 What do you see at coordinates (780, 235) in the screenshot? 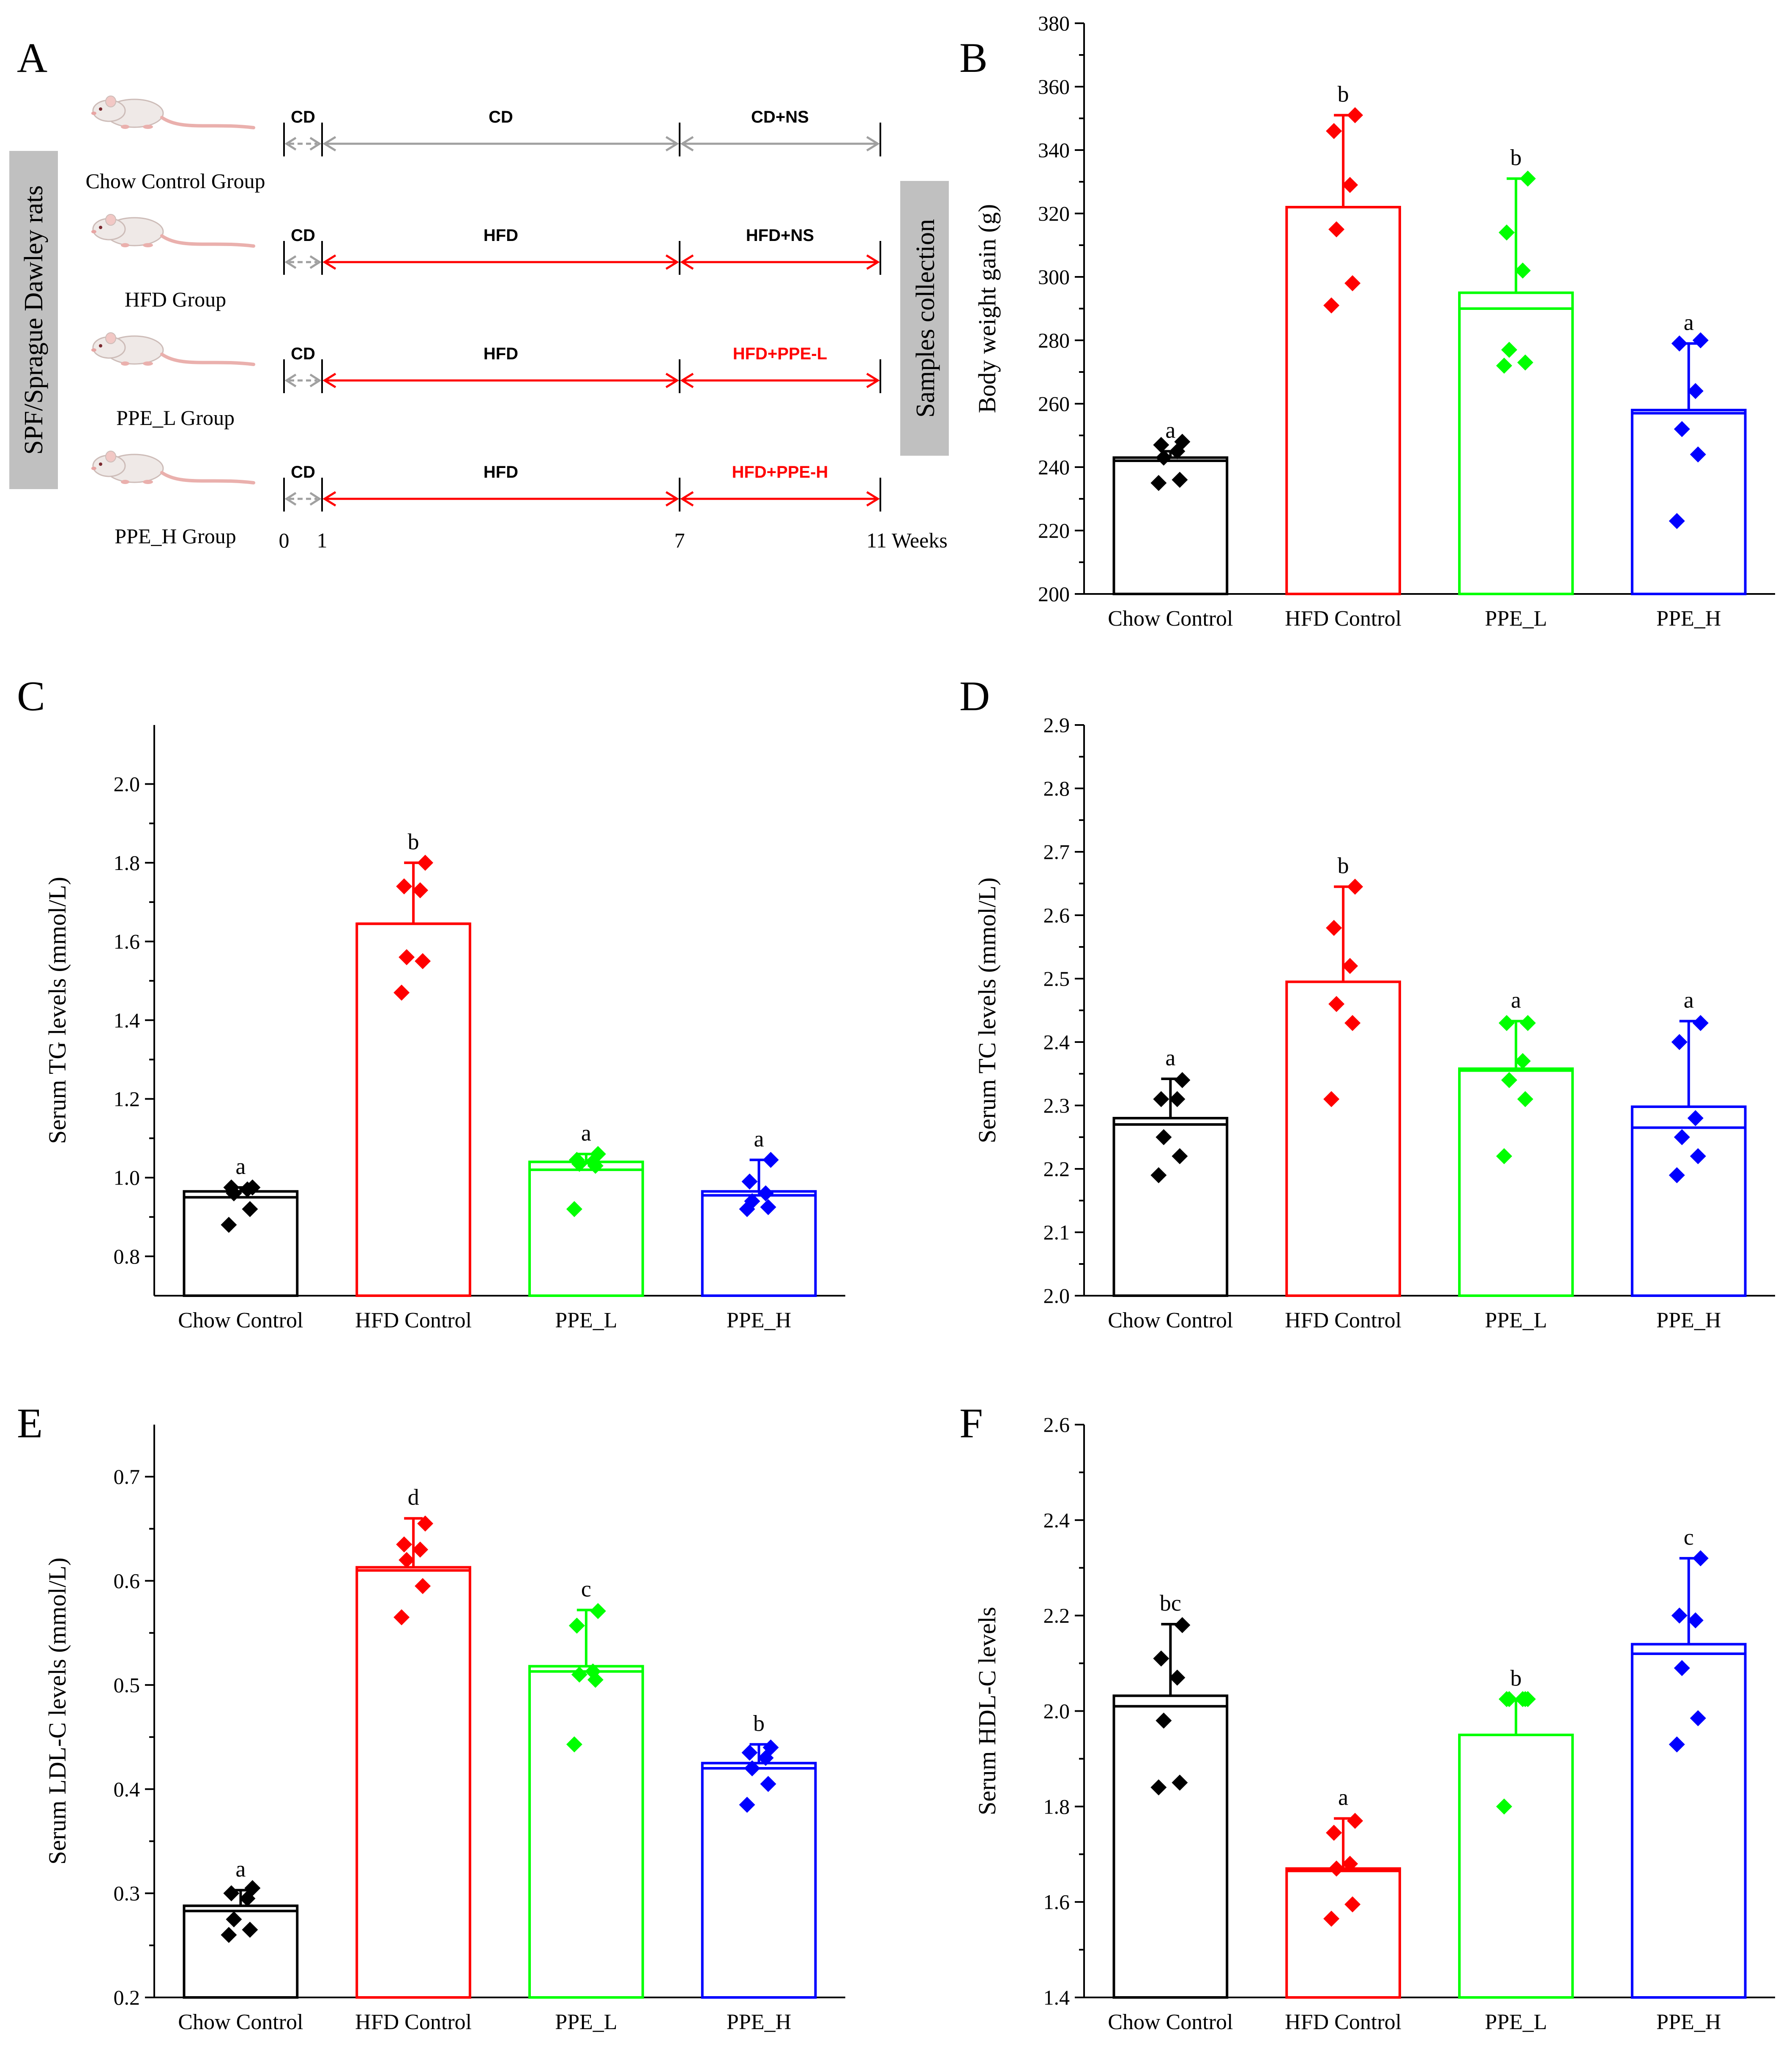
I see `segment-label: HFD+NS` at bounding box center [780, 235].